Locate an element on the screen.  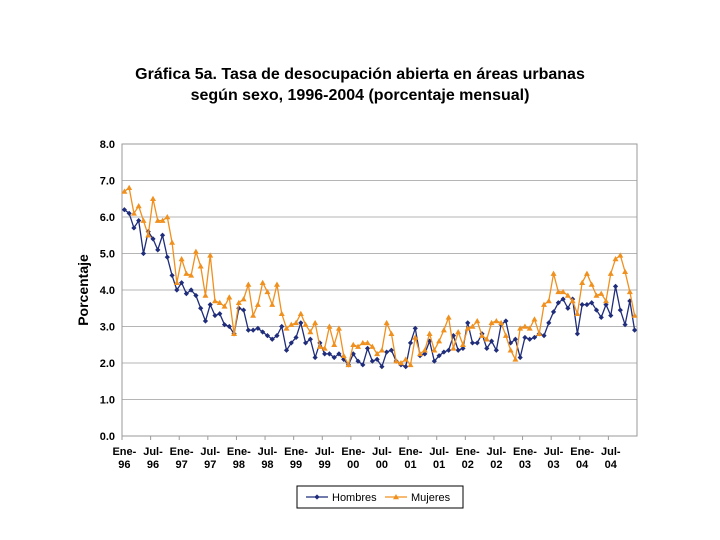
y-tick-label: 5.0 is located at coordinates (107, 255).